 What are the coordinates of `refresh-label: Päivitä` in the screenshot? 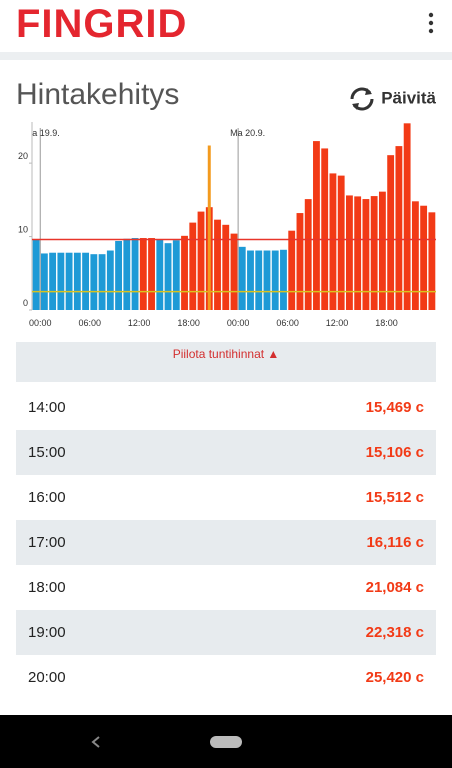 It's located at (408, 98).